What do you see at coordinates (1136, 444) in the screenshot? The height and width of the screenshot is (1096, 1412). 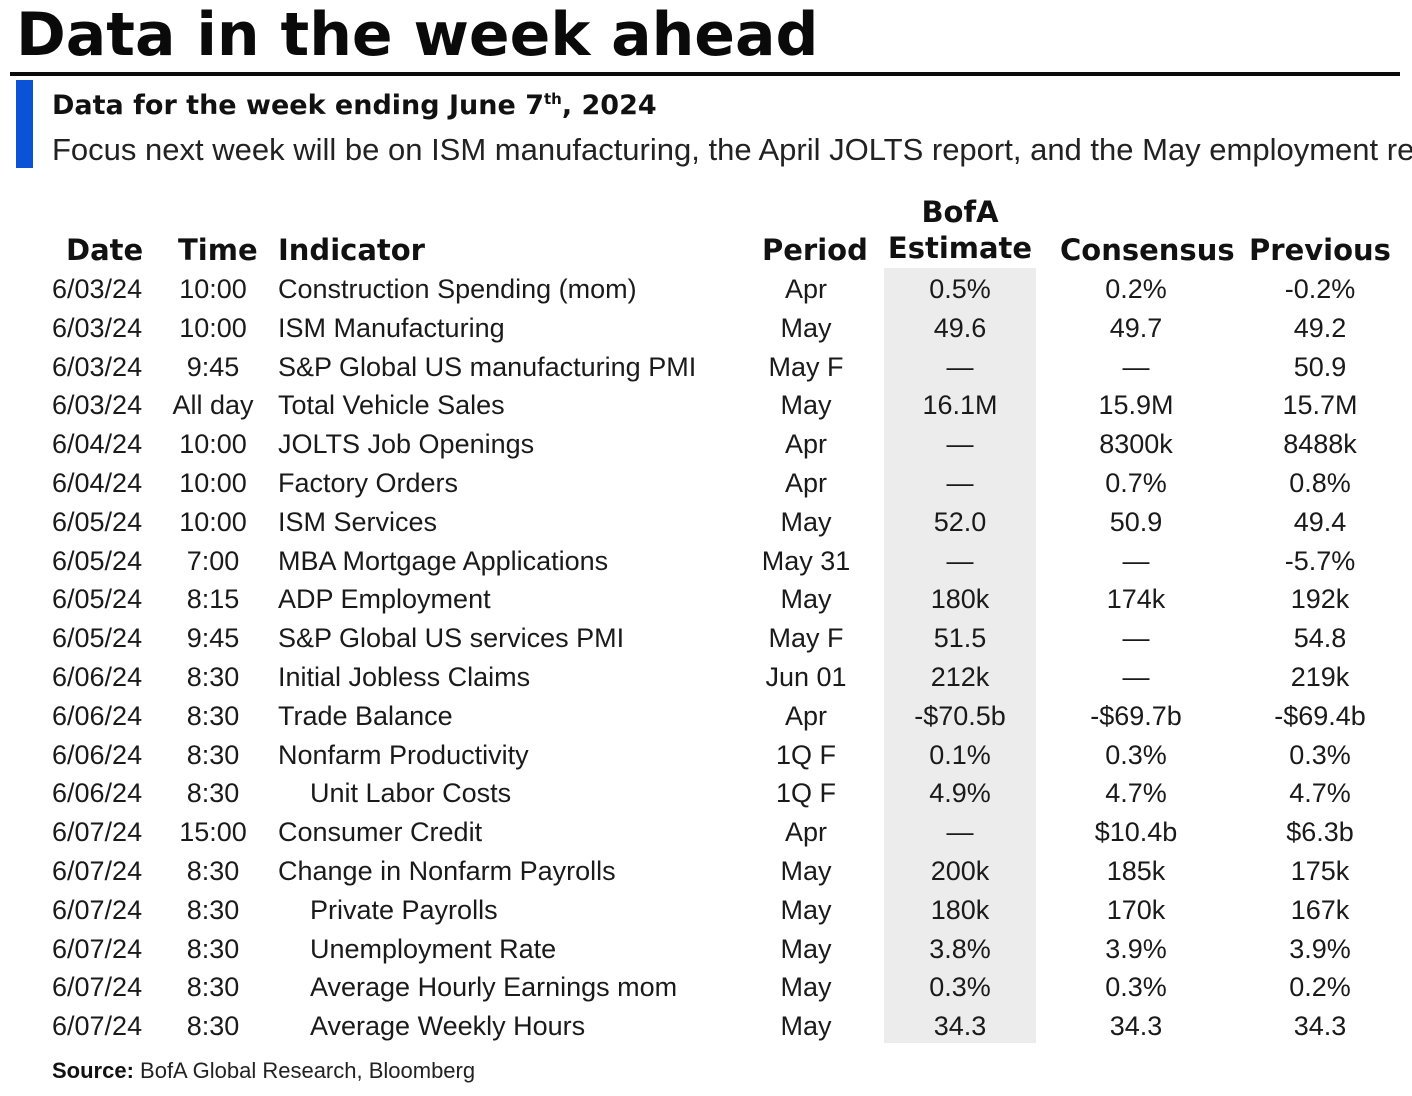 I see `cell-consensus: 8300k` at bounding box center [1136, 444].